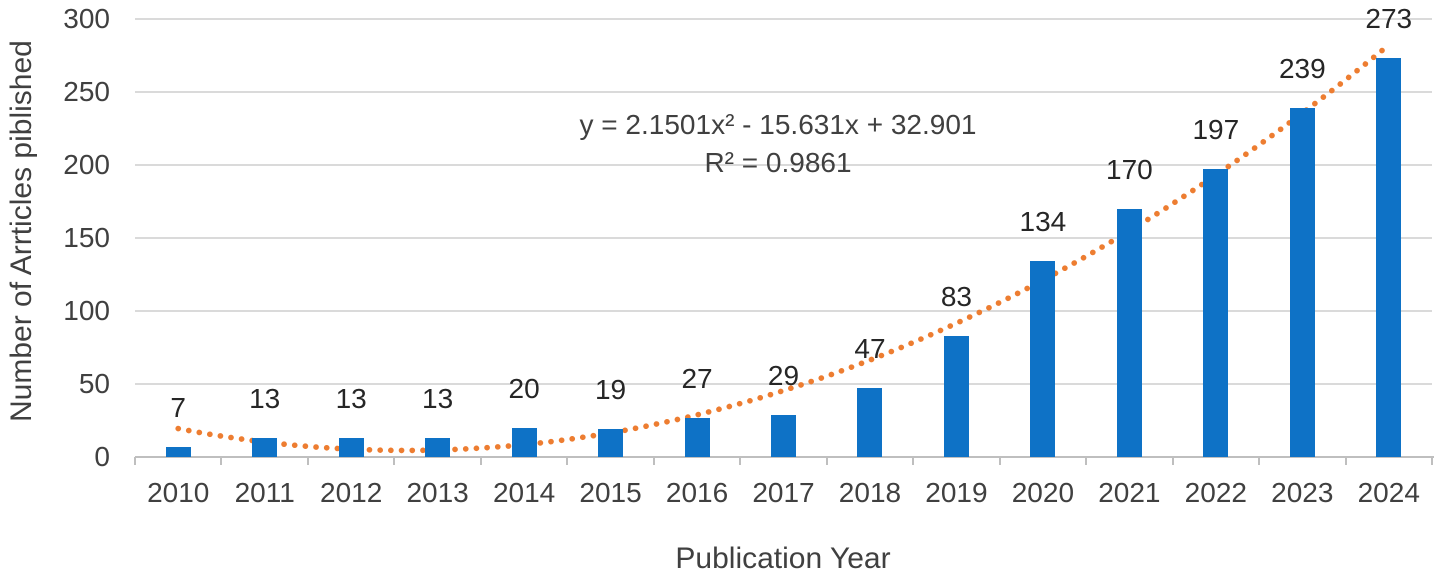  What do you see at coordinates (102, 456) in the screenshot?
I see `y-tick-label: 0` at bounding box center [102, 456].